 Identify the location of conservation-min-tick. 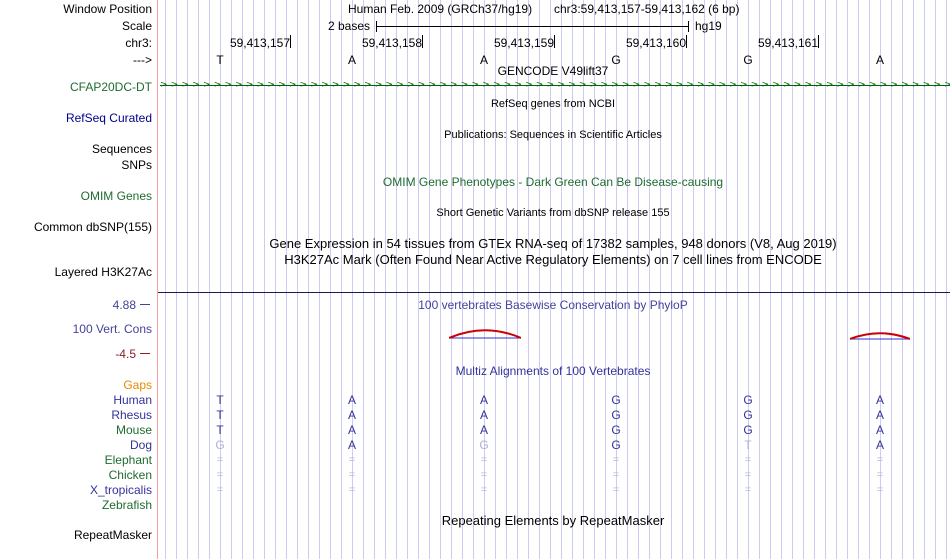
(145, 353).